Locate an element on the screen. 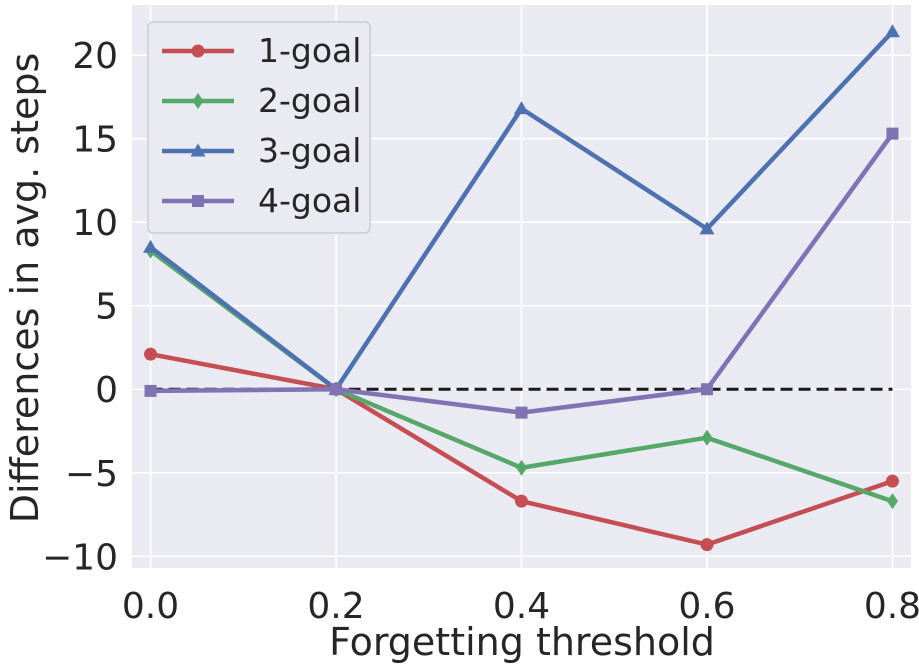 The height and width of the screenshot is (670, 919). y-tick-label: 20 is located at coordinates (95, 56).